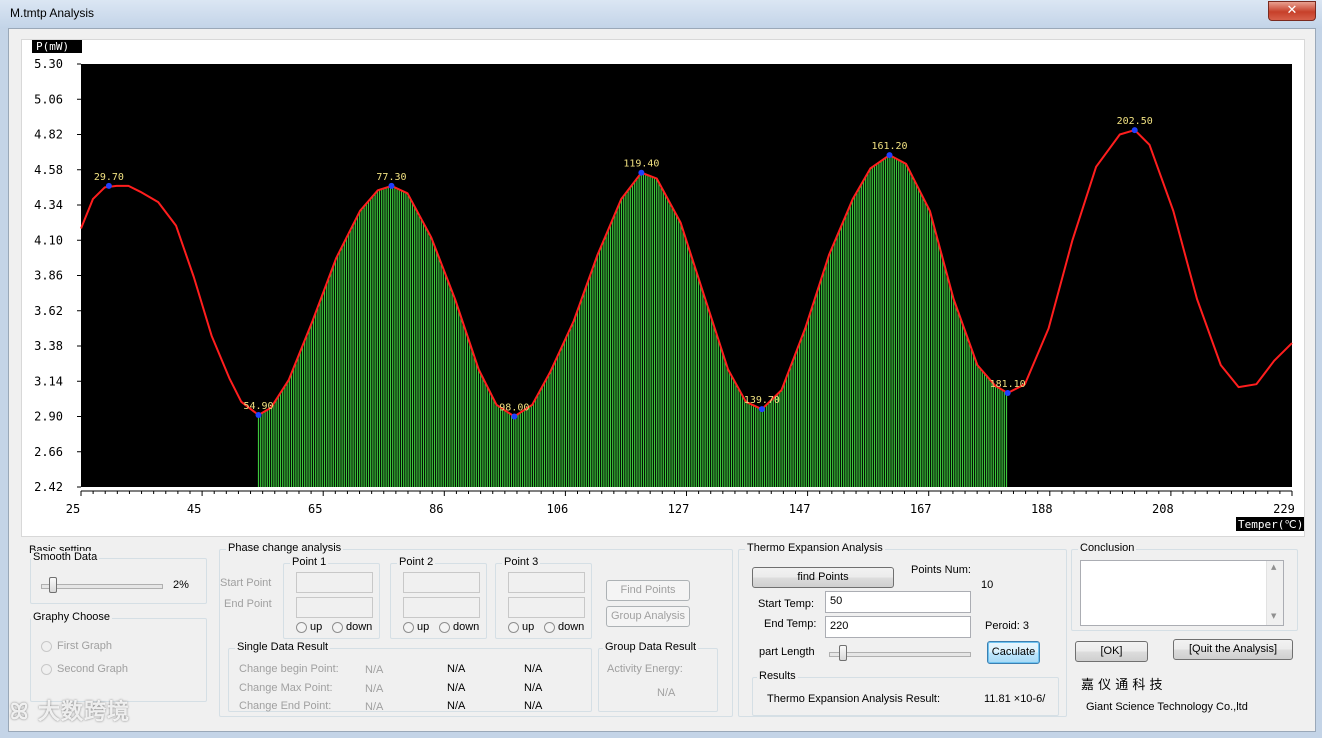 Image resolution: width=1322 pixels, height=738 pixels. Describe the element at coordinates (777, 676) in the screenshot. I see `results-title: Results` at that location.